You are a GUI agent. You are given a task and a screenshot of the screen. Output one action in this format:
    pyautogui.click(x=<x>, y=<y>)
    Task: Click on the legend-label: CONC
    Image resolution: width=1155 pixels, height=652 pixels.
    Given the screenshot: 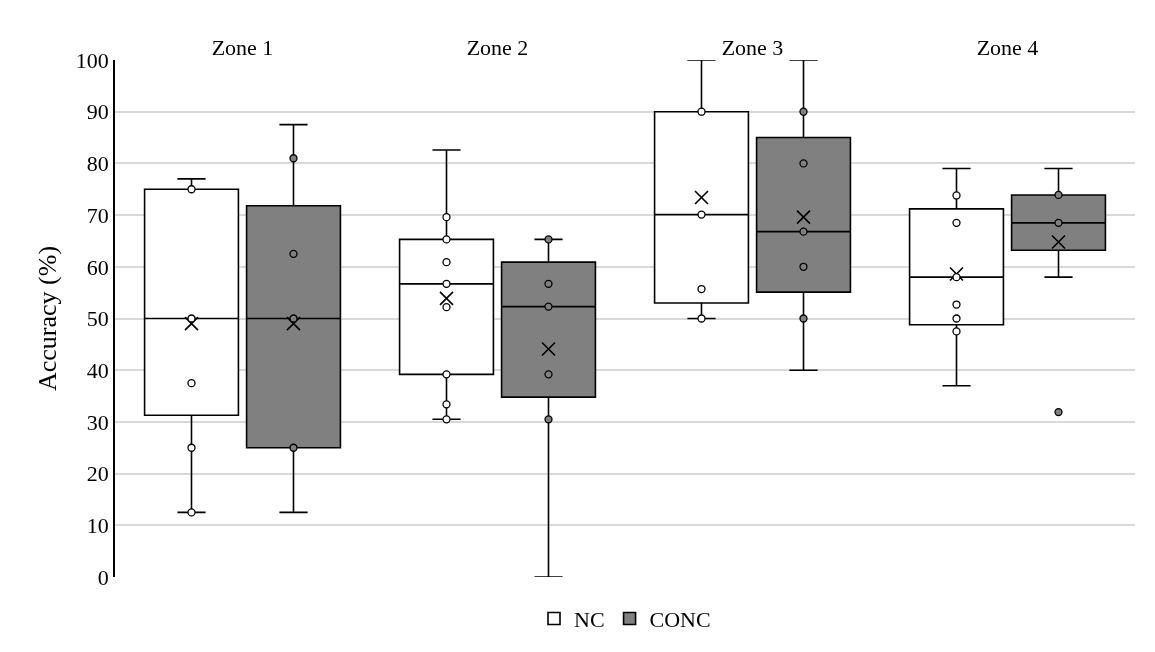 What is the action you would take?
    pyautogui.click(x=680, y=620)
    